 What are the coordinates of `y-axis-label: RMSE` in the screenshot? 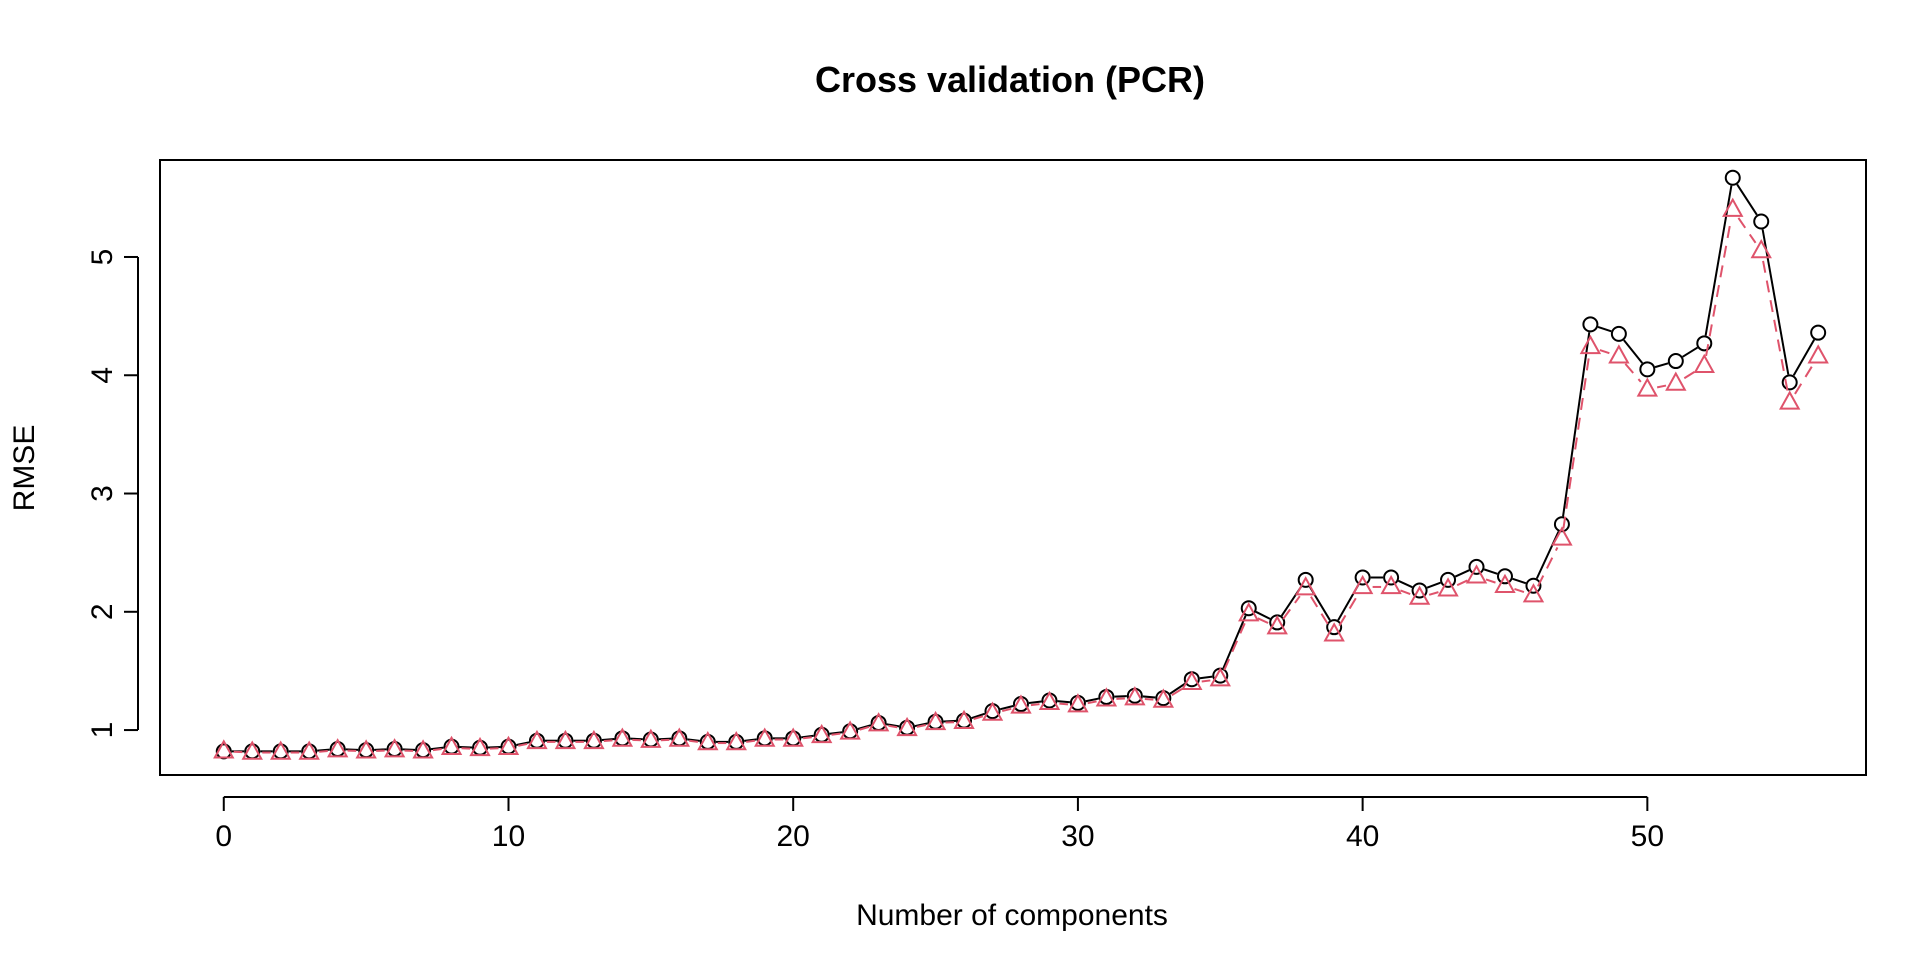 It's located at (24, 468).